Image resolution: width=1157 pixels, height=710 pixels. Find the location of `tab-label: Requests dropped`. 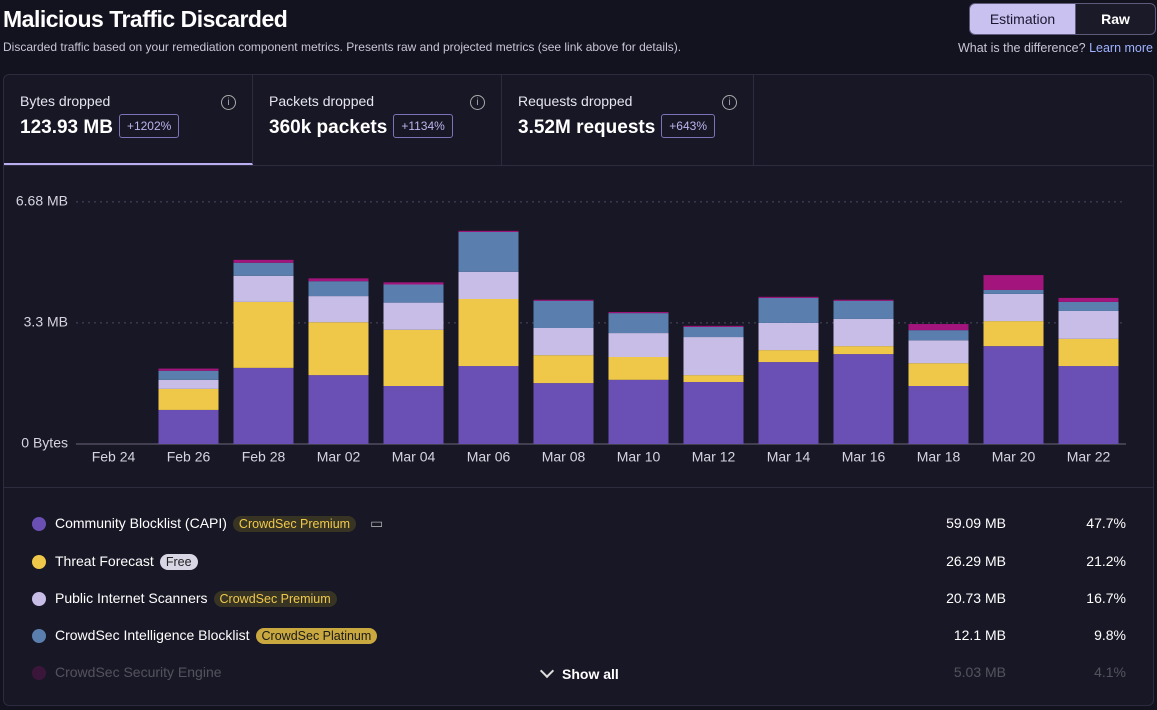

tab-label: Requests dropped is located at coordinates (575, 101).